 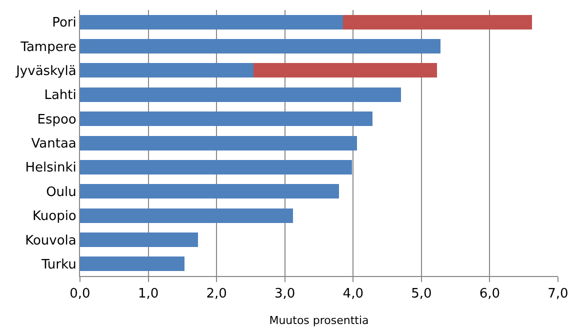 What do you see at coordinates (48, 47) in the screenshot?
I see `y-tick-label: Tampere` at bounding box center [48, 47].